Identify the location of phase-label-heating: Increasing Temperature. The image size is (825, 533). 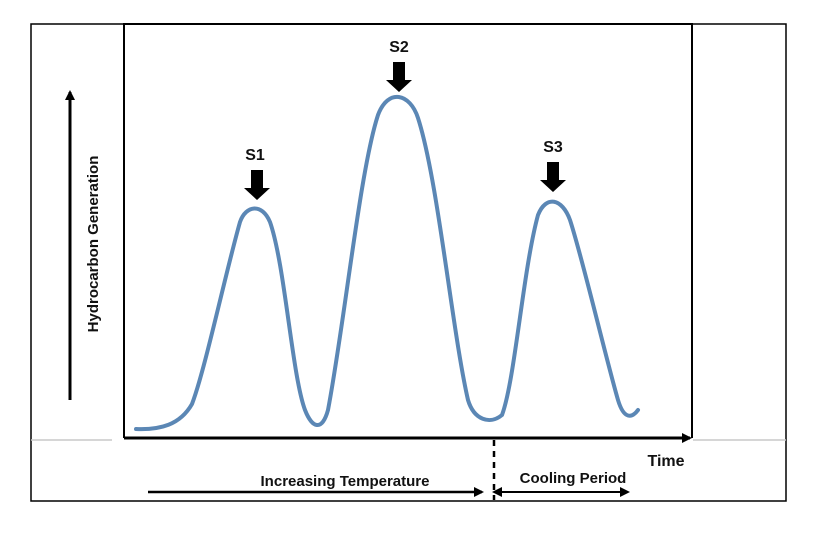
(345, 481).